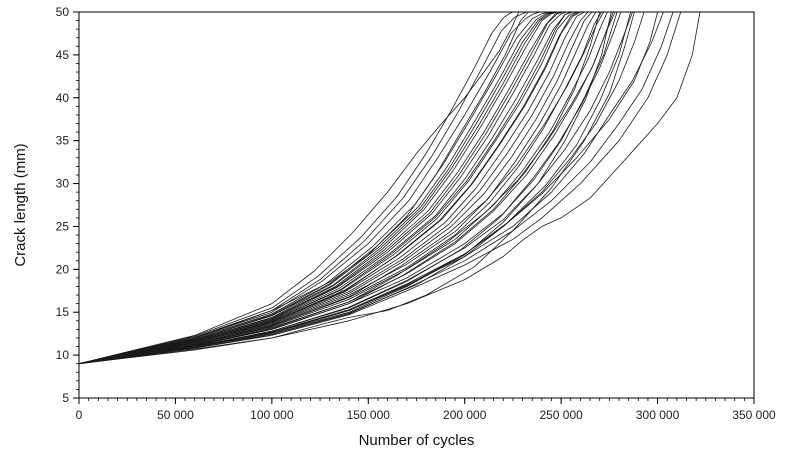 The image size is (788, 459). What do you see at coordinates (63, 269) in the screenshot?
I see `y-tick-label: 20` at bounding box center [63, 269].